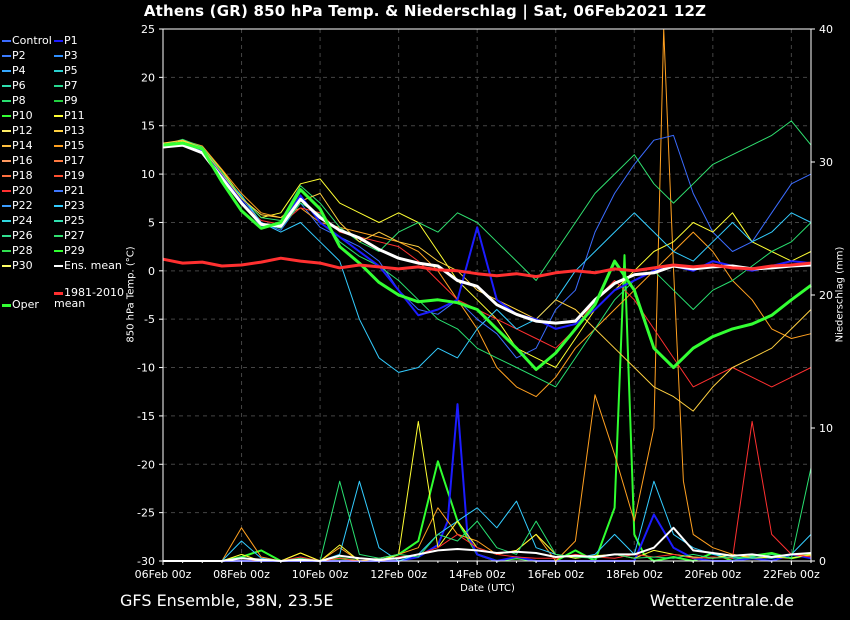 This screenshot has width=850, height=620. What do you see at coordinates (487, 544) in the screenshot?
I see `precip-line-ens-mean` at bounding box center [487, 544].